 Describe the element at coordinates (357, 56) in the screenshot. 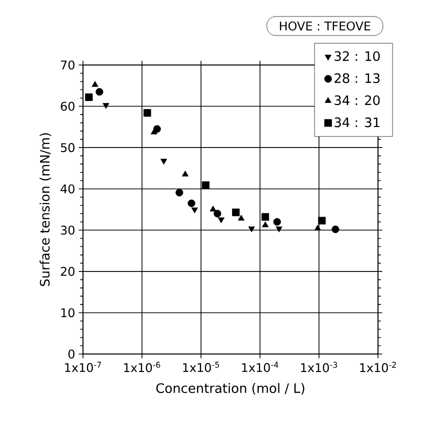

I see `legend-label: 32 : 10` at that location.